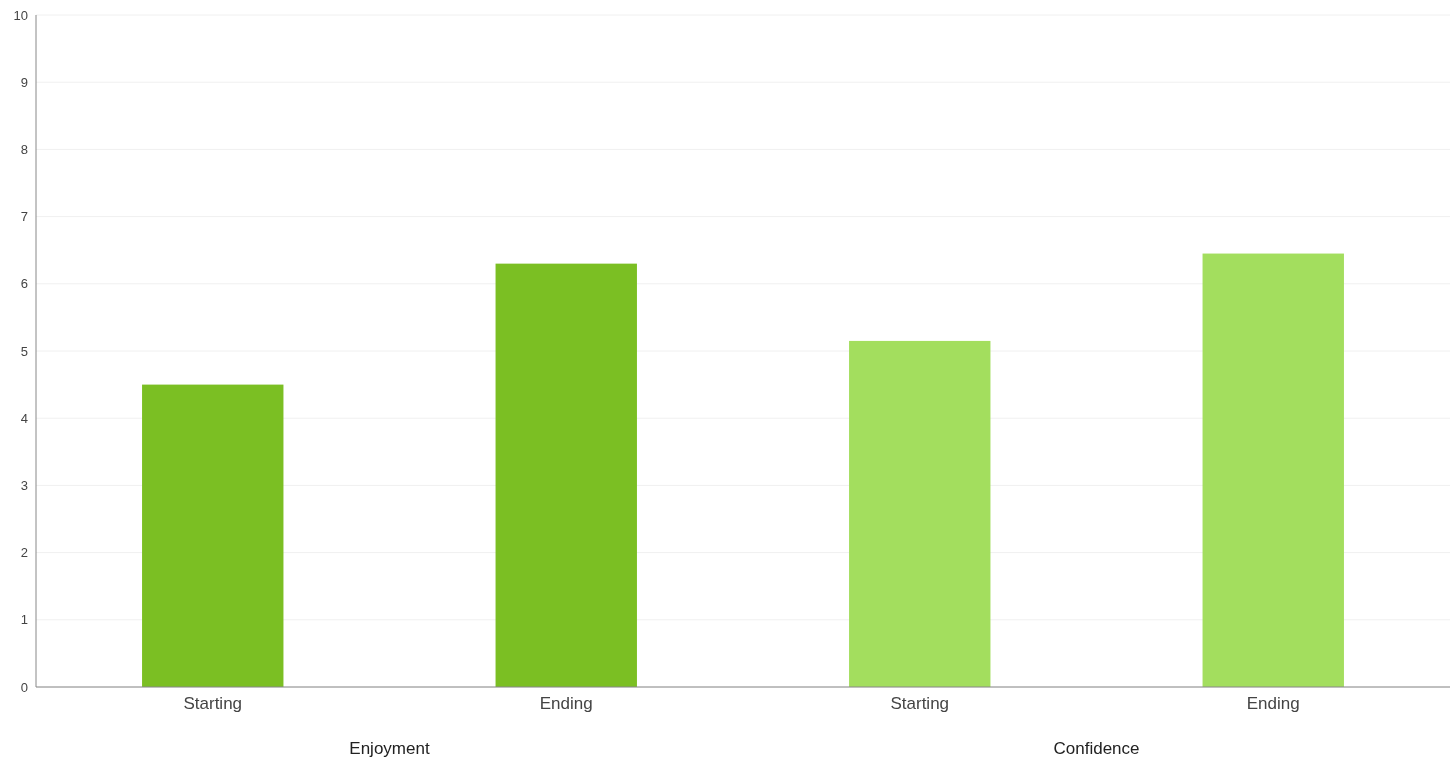 The image size is (1452, 762). Describe the element at coordinates (24, 687) in the screenshot. I see `y-tick-label: 0` at that location.